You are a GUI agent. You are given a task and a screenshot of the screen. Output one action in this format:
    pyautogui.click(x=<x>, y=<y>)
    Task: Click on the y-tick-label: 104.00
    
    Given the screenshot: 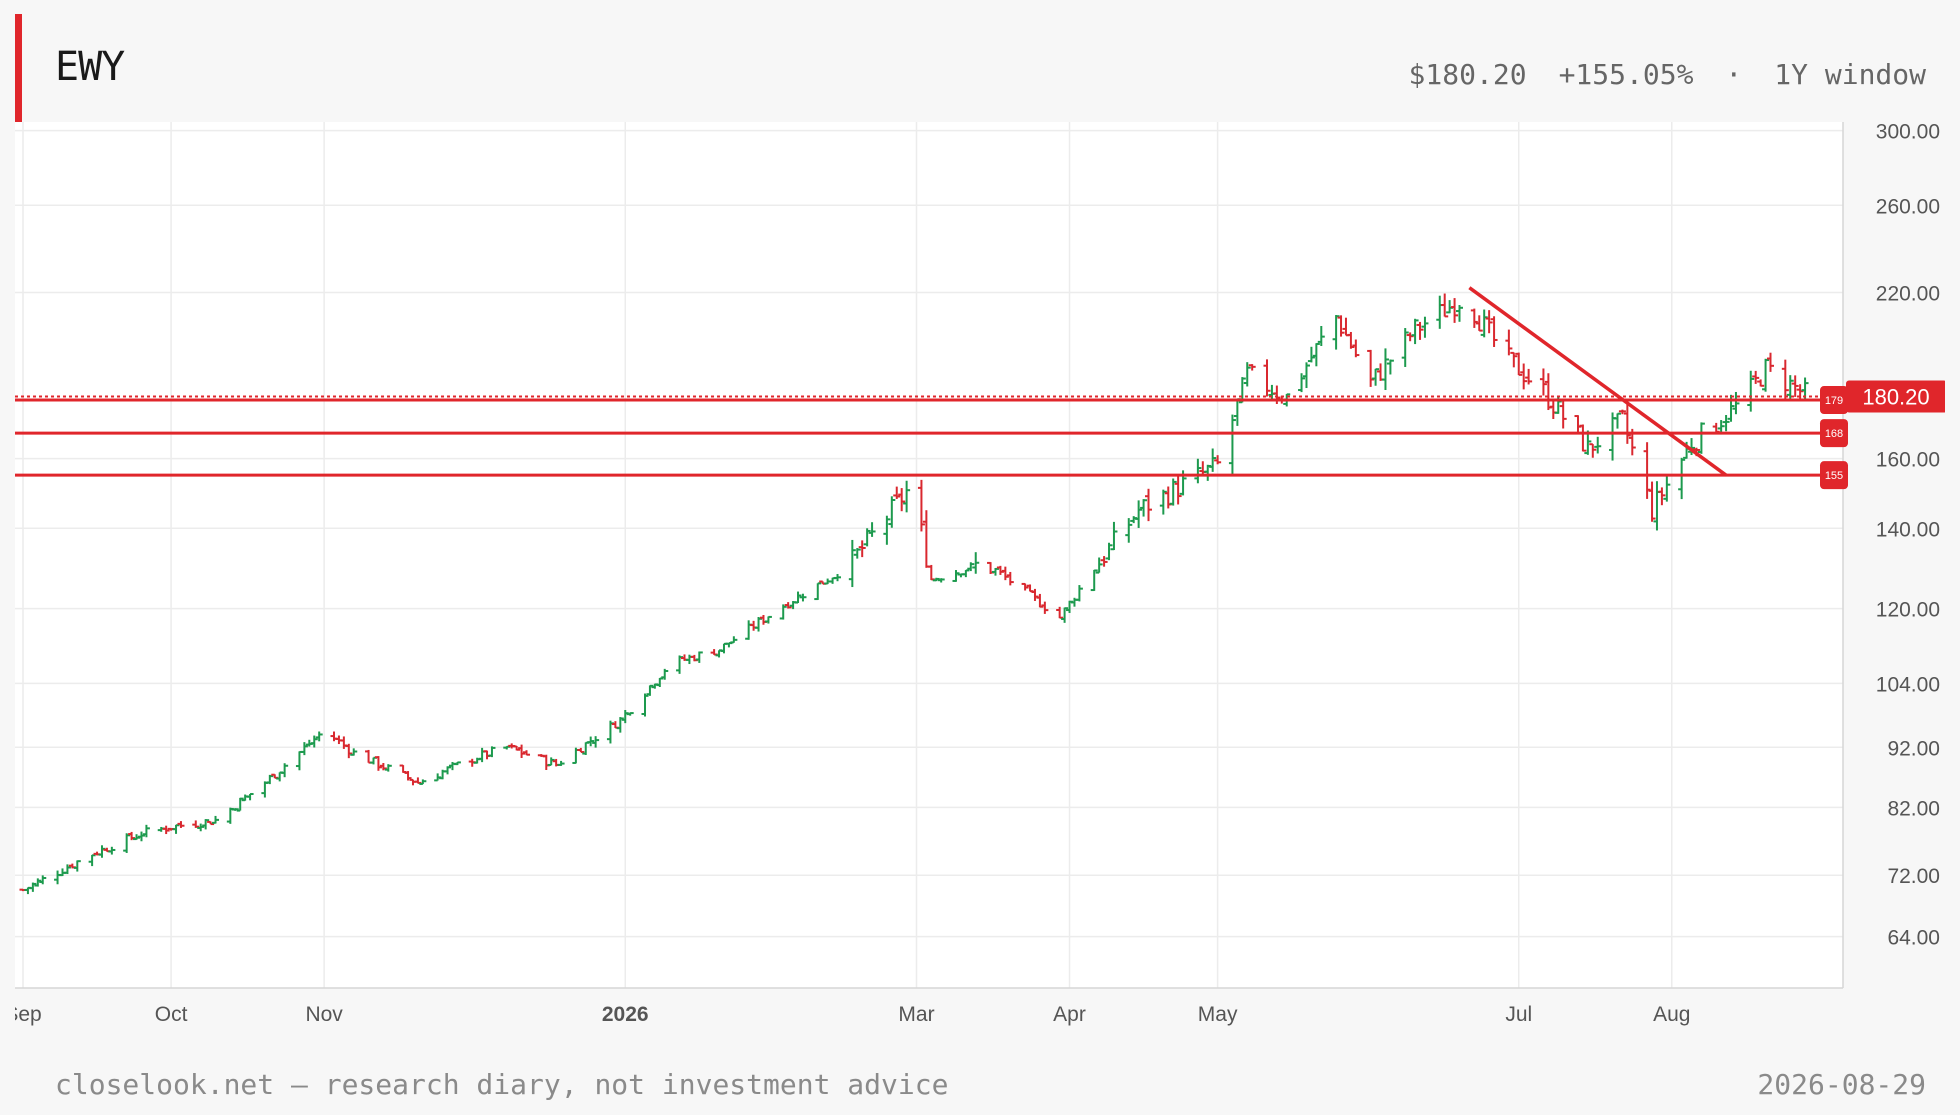 What is the action you would take?
    pyautogui.click(x=1908, y=684)
    